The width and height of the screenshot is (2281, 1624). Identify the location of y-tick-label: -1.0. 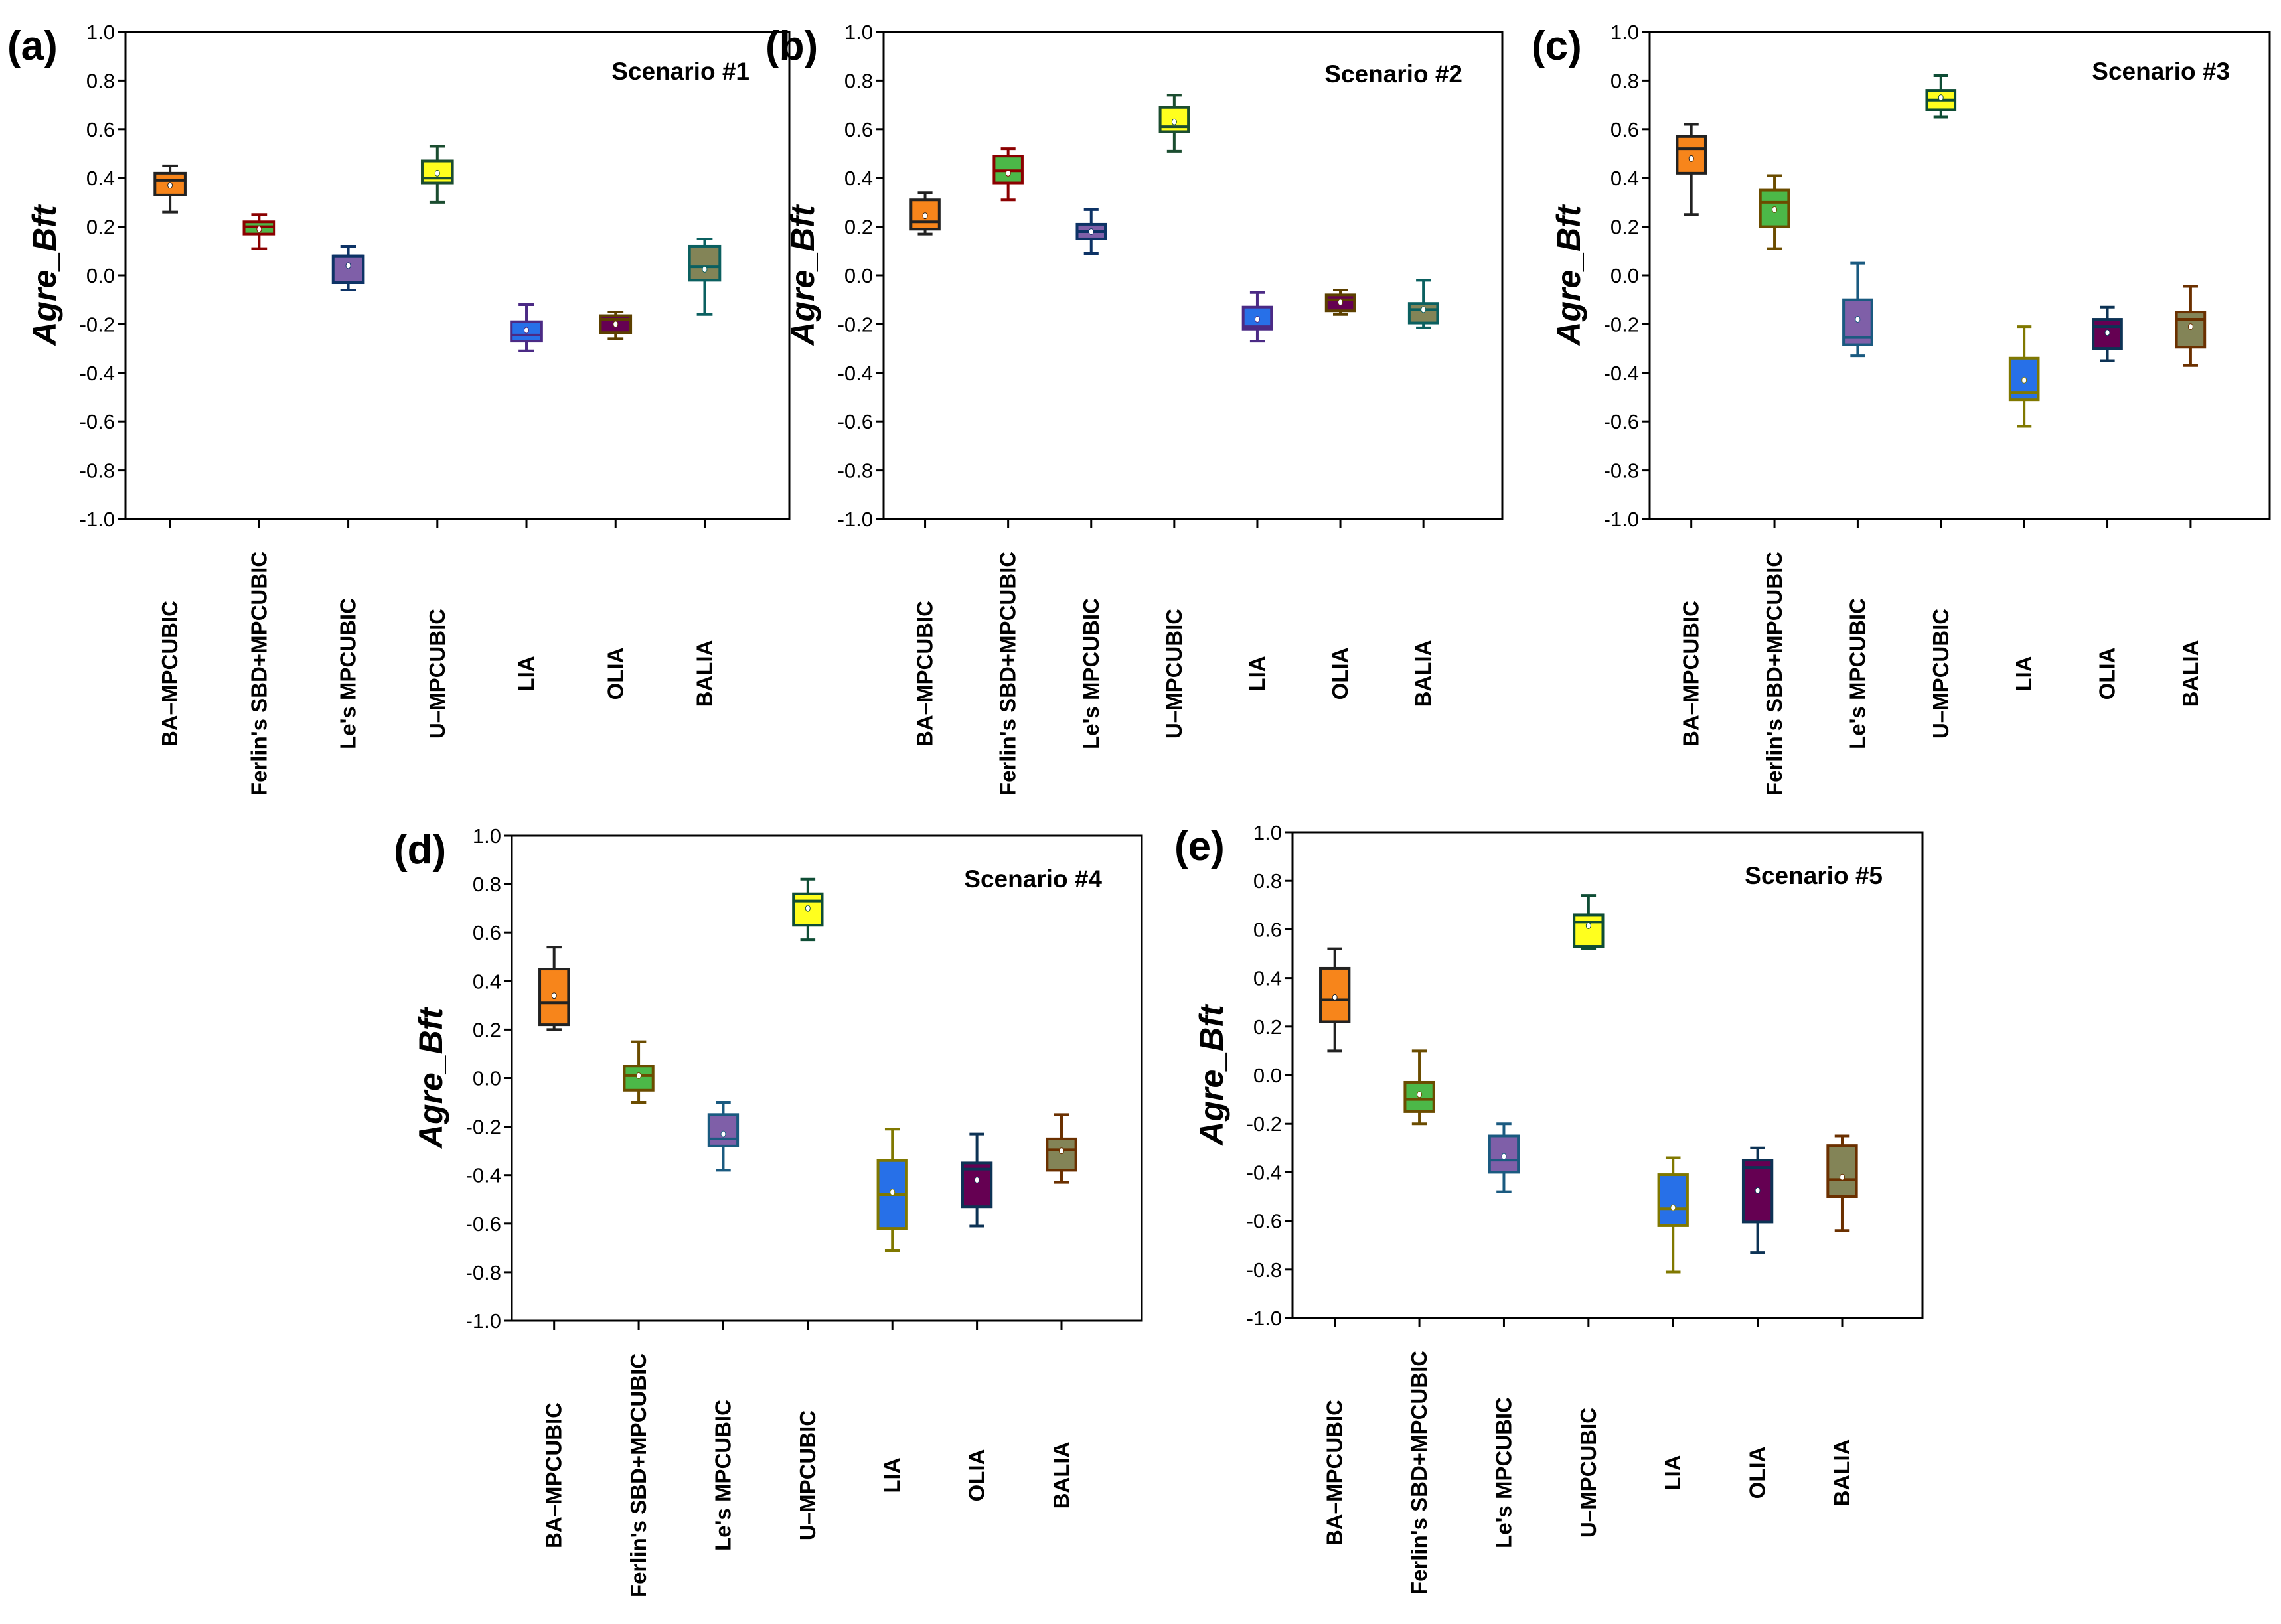
(483, 1321).